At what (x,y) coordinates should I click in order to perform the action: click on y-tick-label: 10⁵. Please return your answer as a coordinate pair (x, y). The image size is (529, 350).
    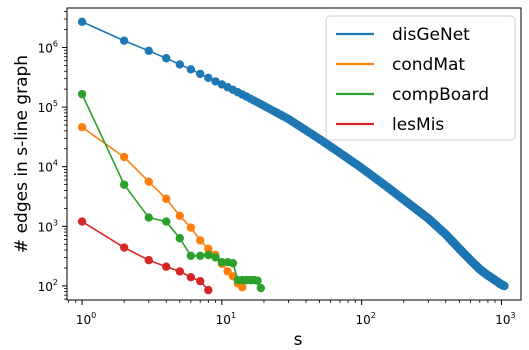
    Looking at the image, I should click on (48, 107).